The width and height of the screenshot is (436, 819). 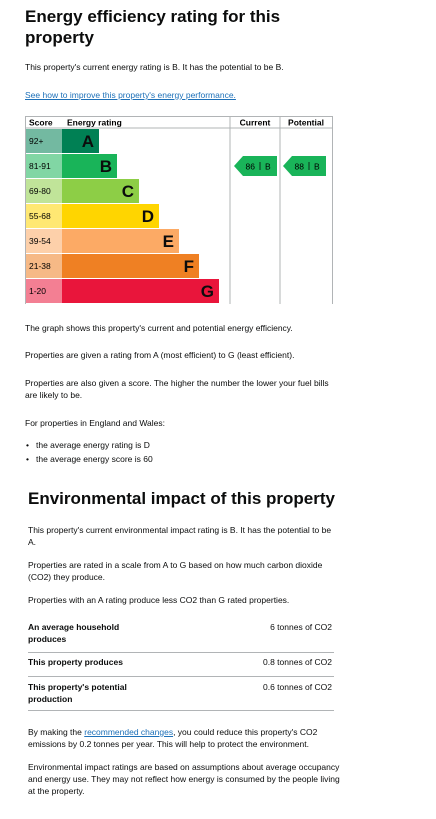 I want to click on row-value: 6 tonnes of CO2, so click(x=301, y=627).